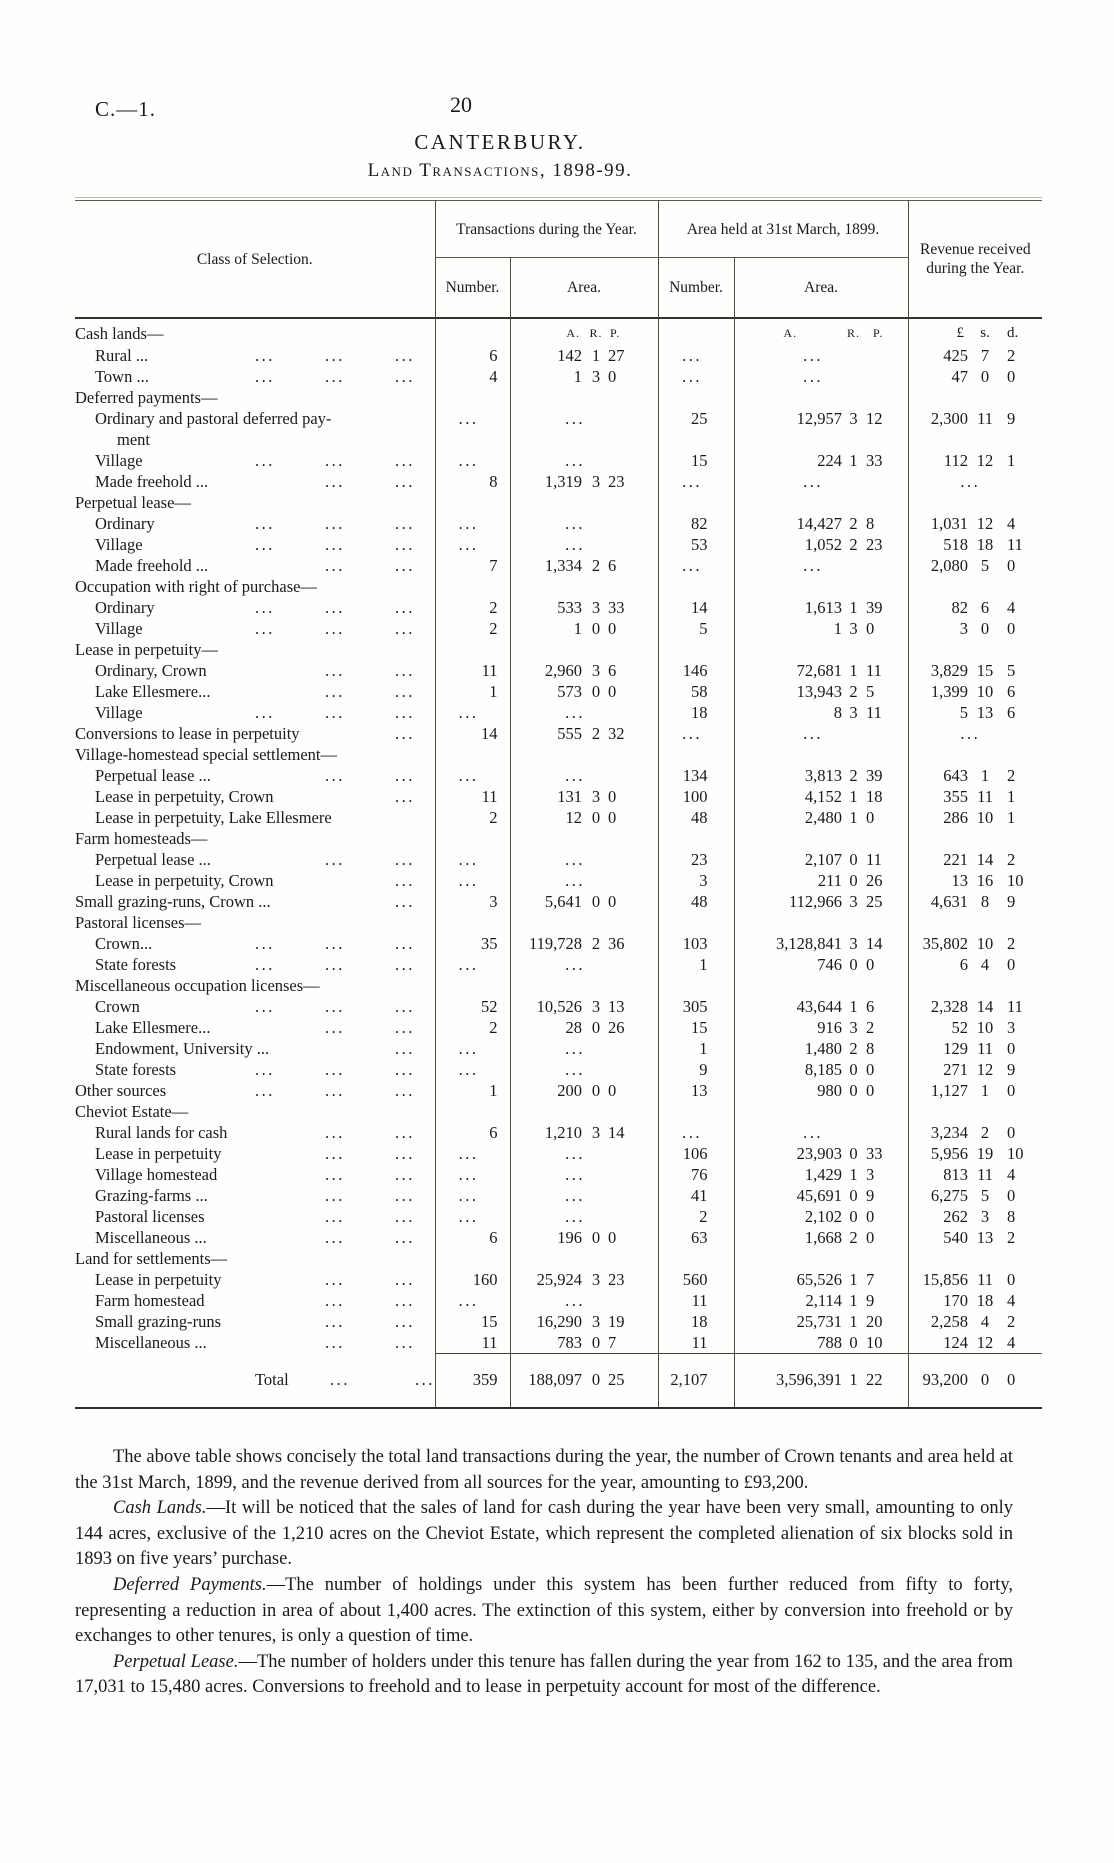 This screenshot has height=1863, width=1114. I want to click on cell: 3,813, so click(789, 775).